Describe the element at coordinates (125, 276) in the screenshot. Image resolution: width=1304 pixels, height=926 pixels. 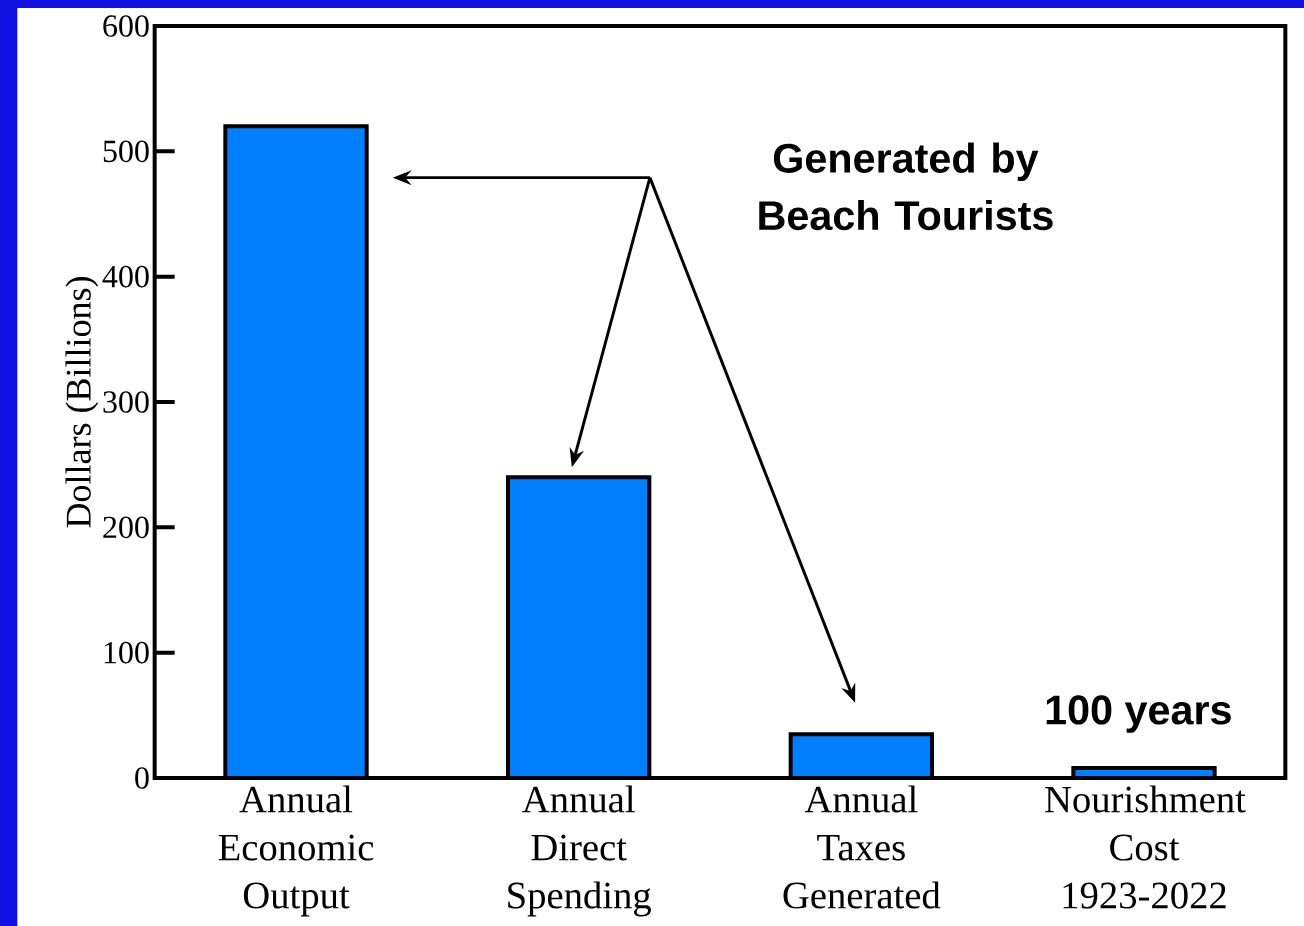
I see `y-tick-label: 400` at that location.